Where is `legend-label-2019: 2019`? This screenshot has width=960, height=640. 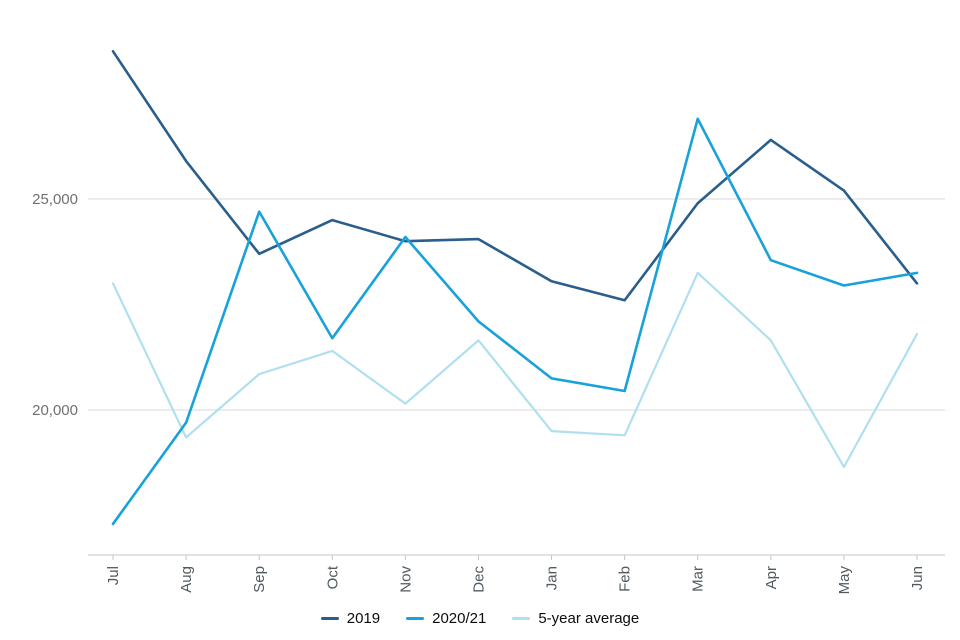
legend-label-2019: 2019 is located at coordinates (363, 618).